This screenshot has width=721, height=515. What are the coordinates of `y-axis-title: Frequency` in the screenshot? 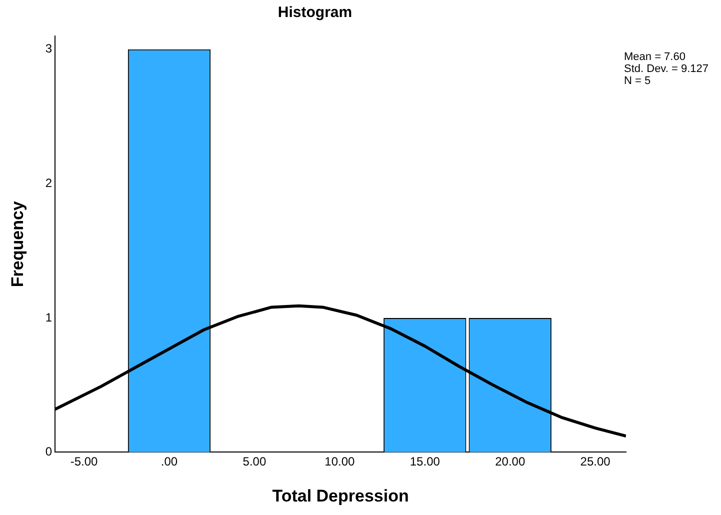 It's located at (17, 244).